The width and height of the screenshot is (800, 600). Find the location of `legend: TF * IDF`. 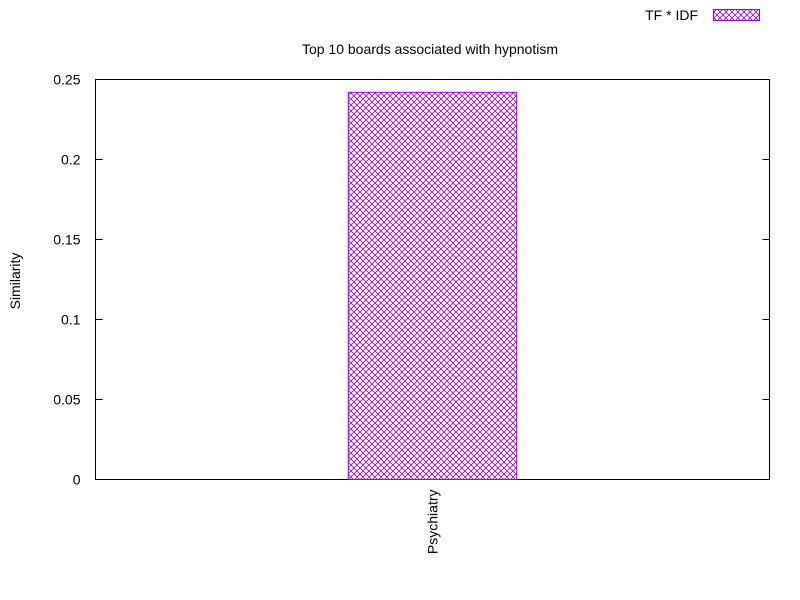

legend: TF * IDF is located at coordinates (702, 15).